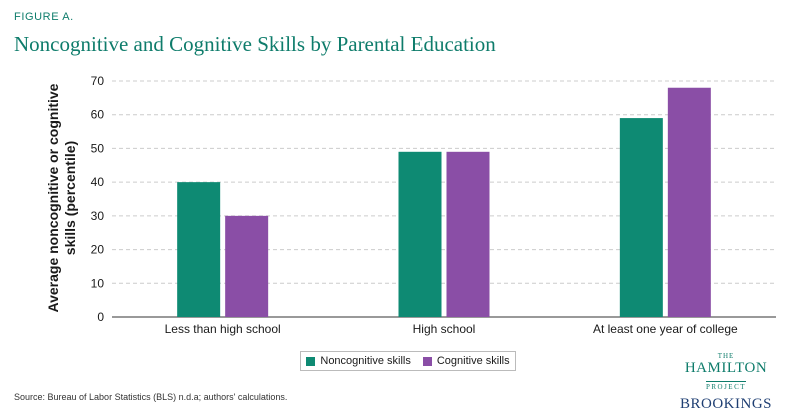 Image resolution: width=800 pixels, height=413 pixels. What do you see at coordinates (44, 17) in the screenshot?
I see `figure-label: FIGURE A.` at bounding box center [44, 17].